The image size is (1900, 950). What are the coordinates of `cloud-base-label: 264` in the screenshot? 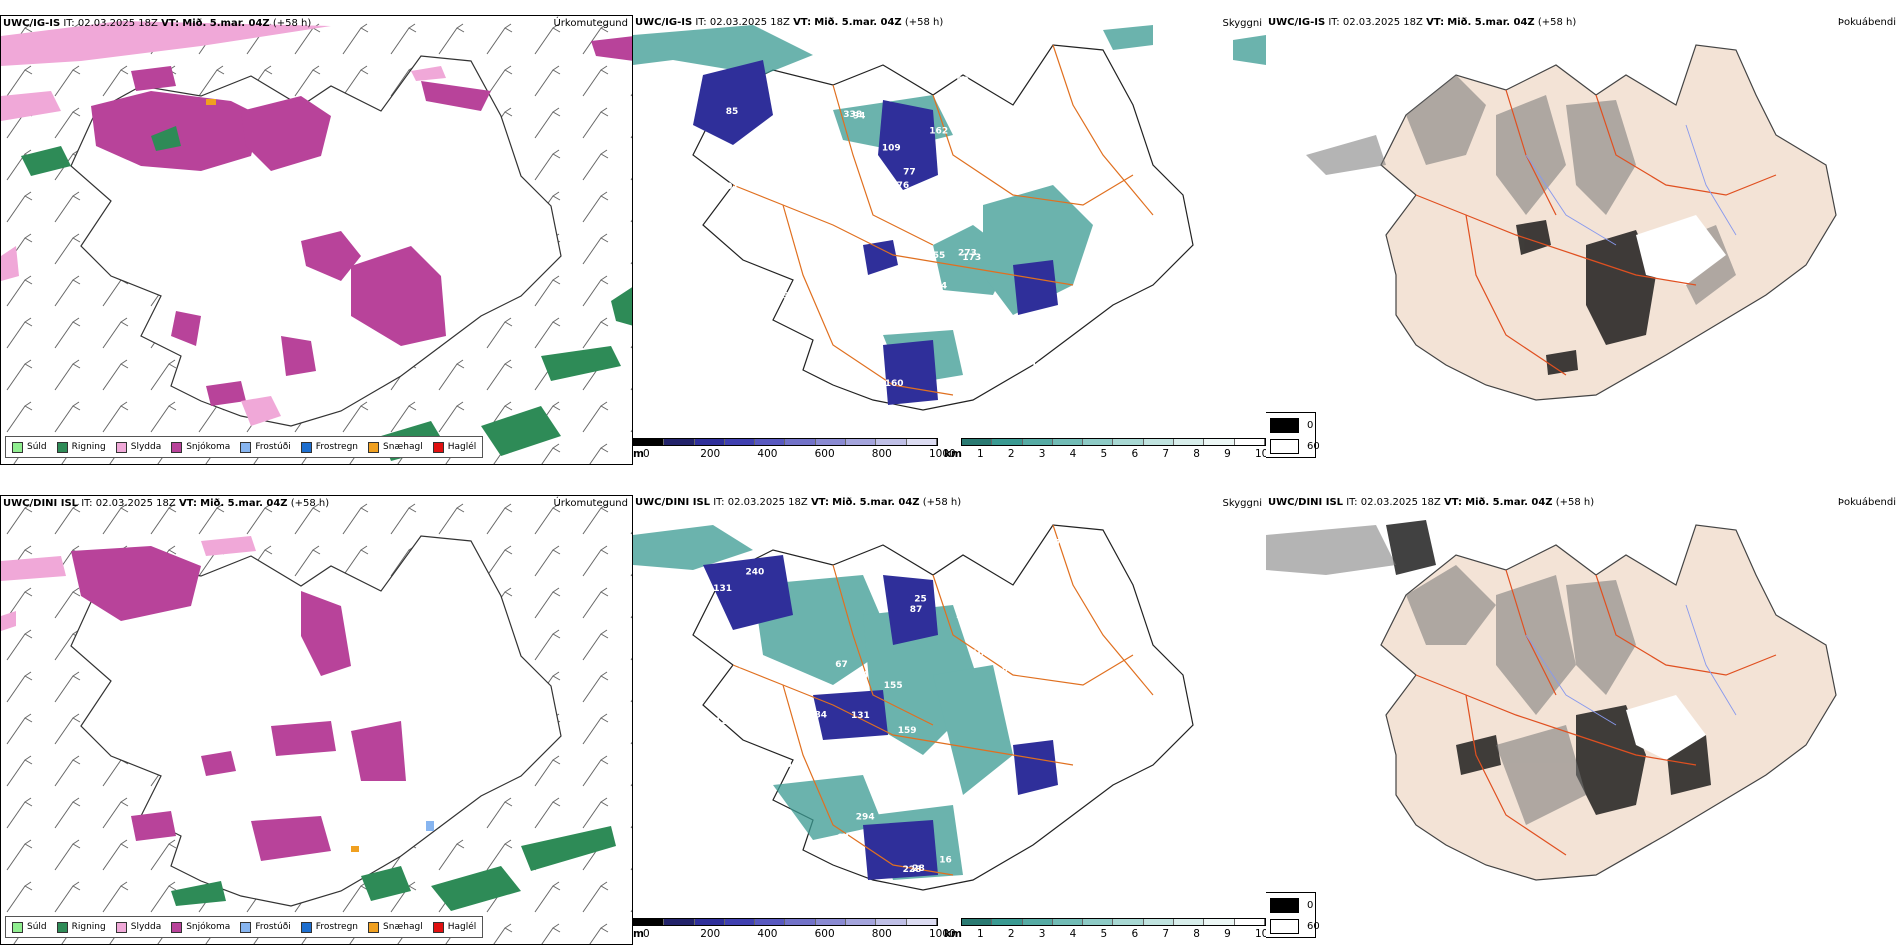 It's located at (741, 299).